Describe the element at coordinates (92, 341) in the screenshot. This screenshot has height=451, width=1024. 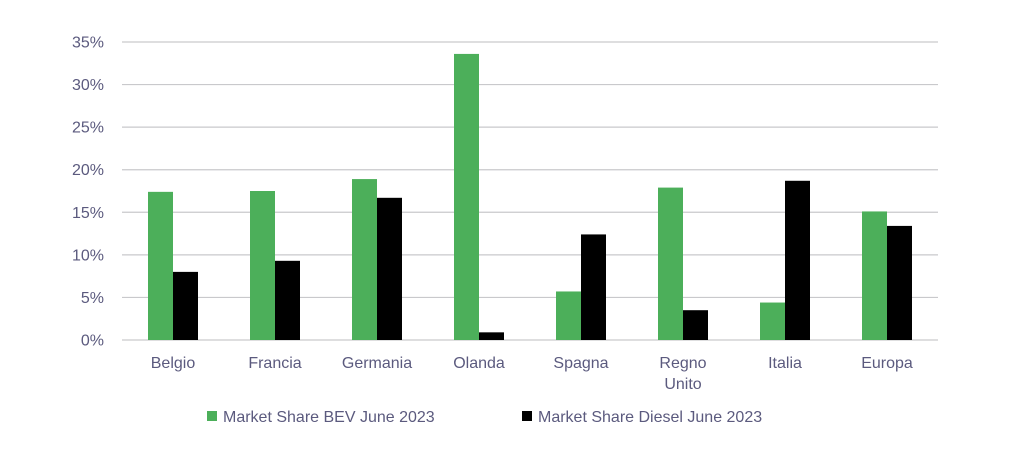
I see `y-tick-label: 0%` at that location.